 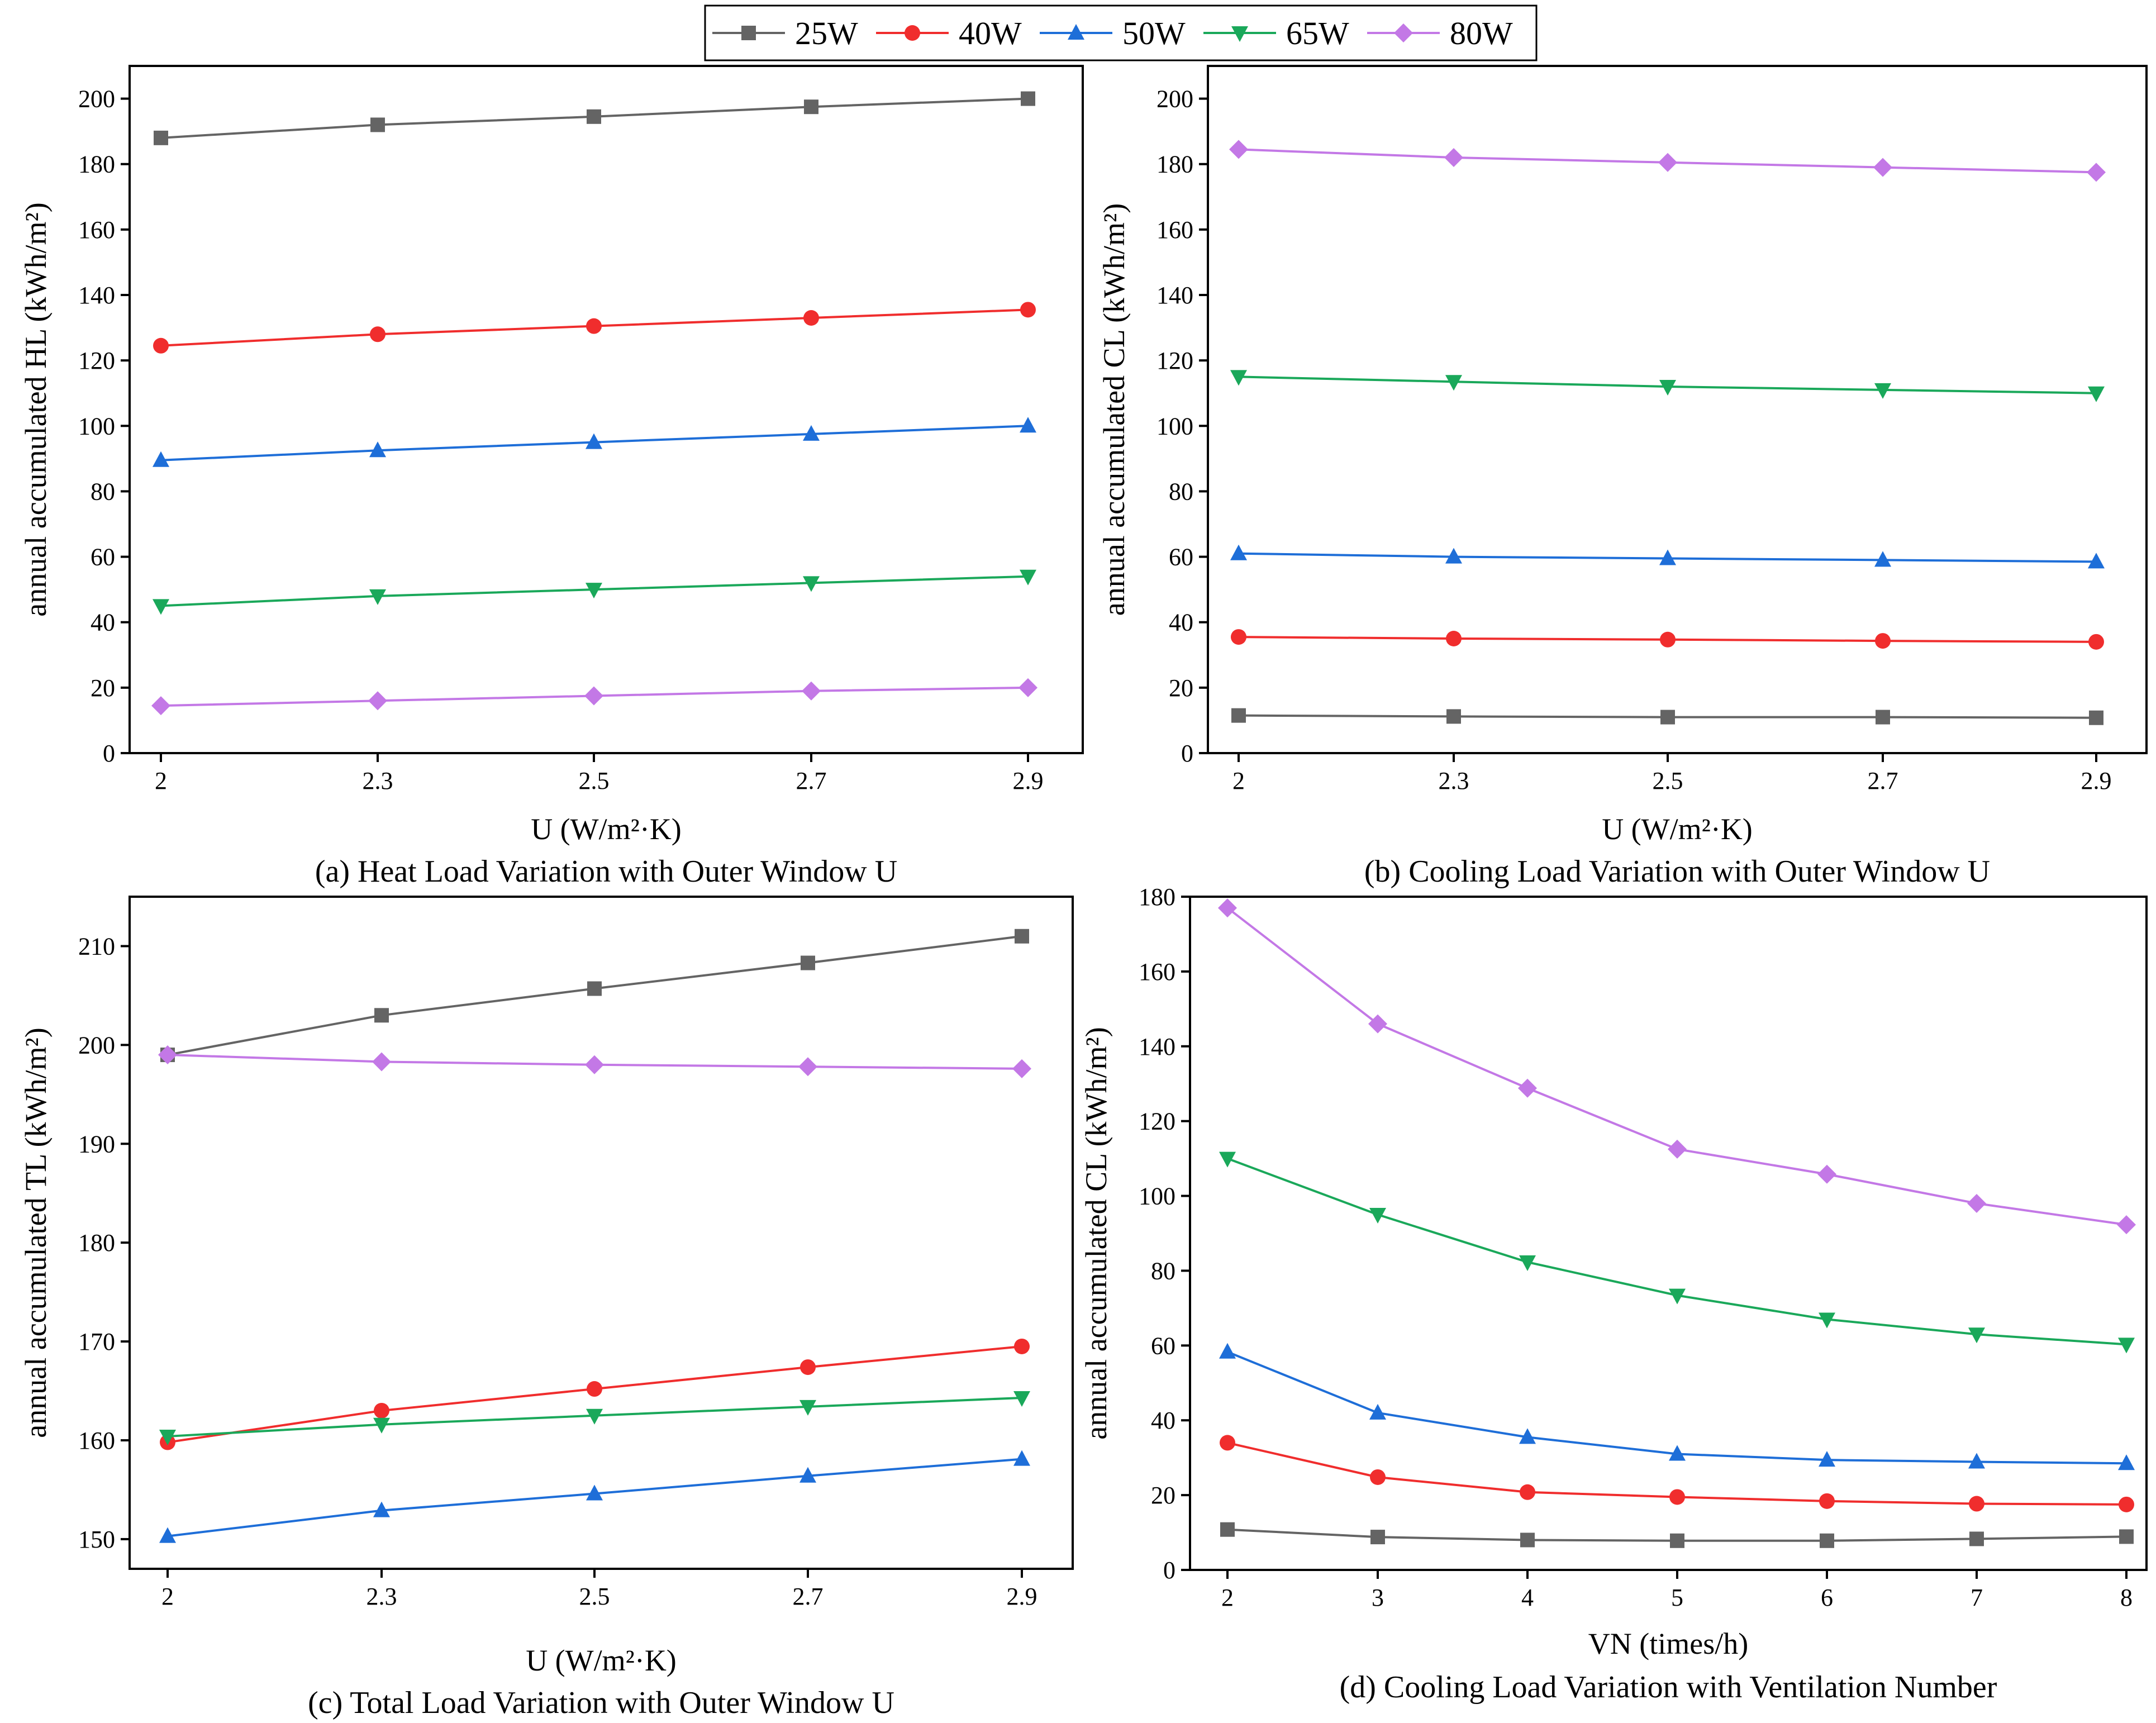 What do you see at coordinates (103, 623) in the screenshot?
I see `y-tick-label: 40` at bounding box center [103, 623].